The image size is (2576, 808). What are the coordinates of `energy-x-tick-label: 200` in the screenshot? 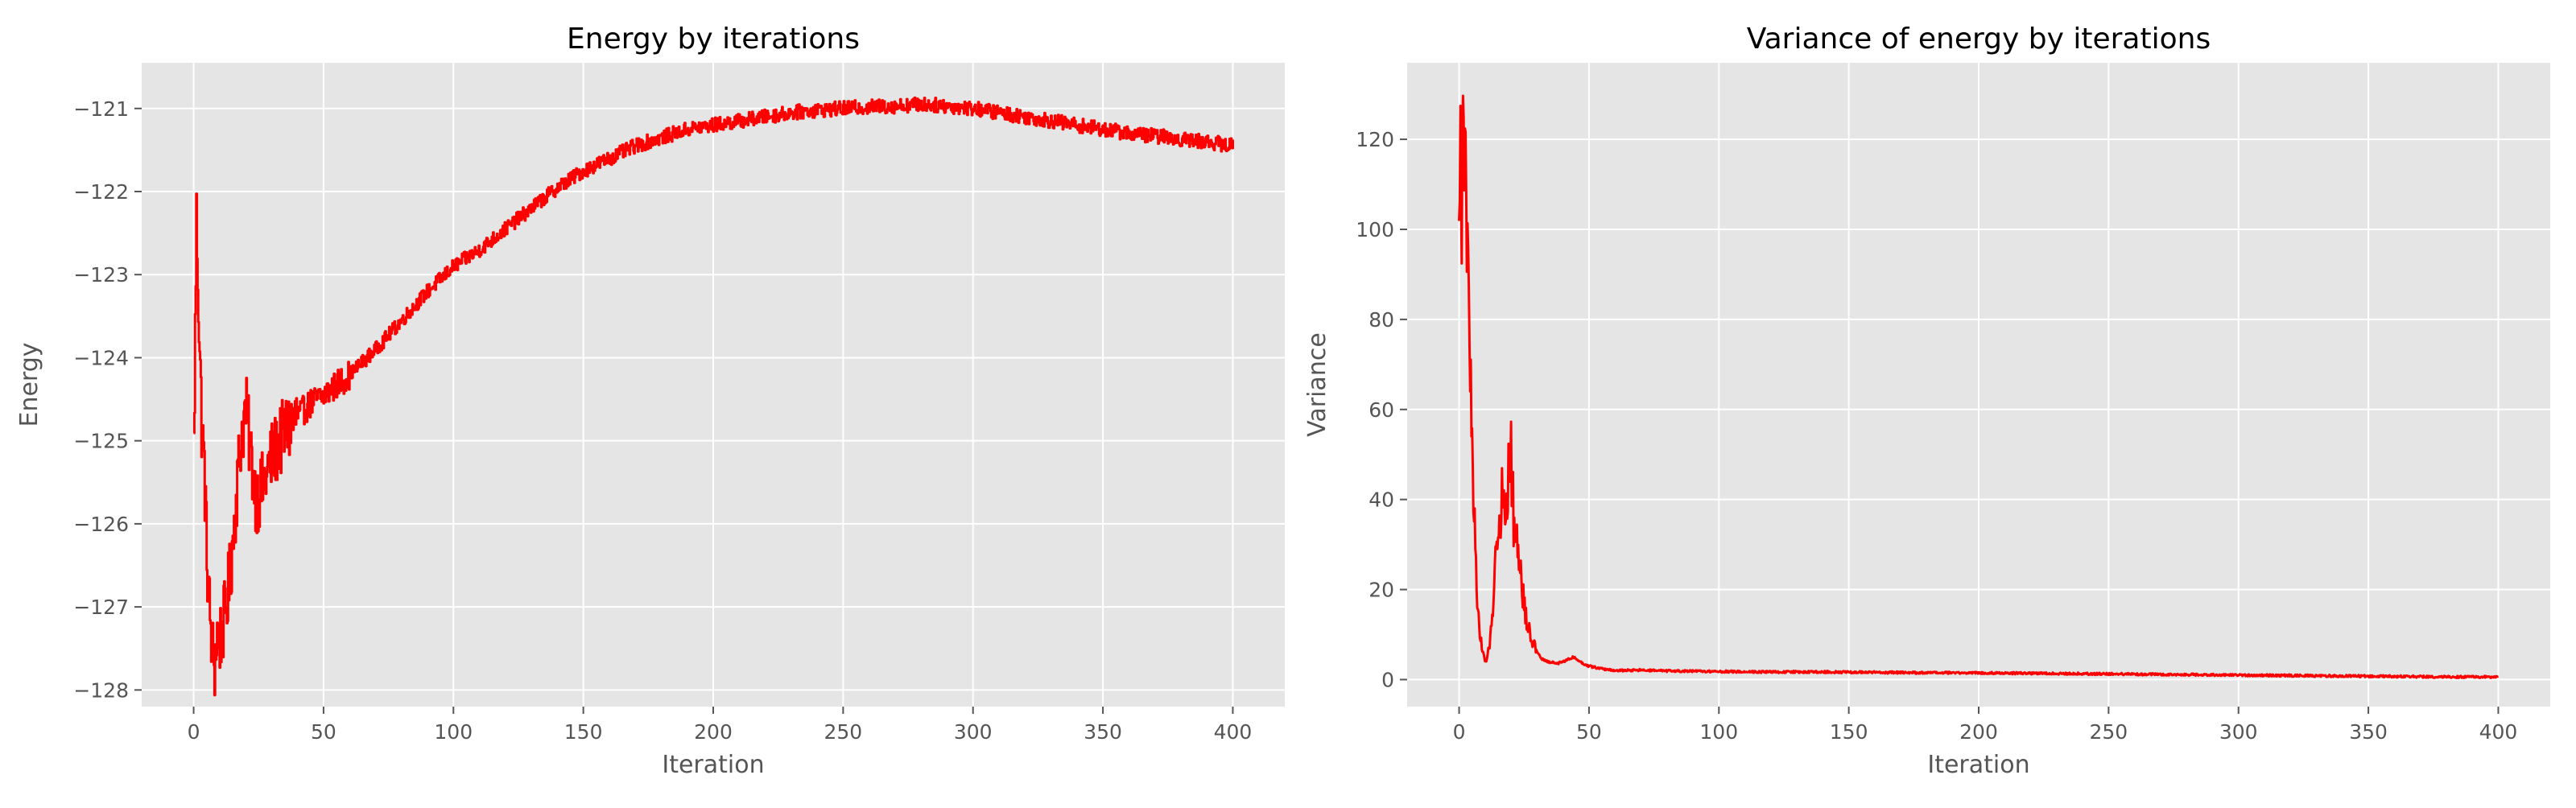 It's located at (713, 732).